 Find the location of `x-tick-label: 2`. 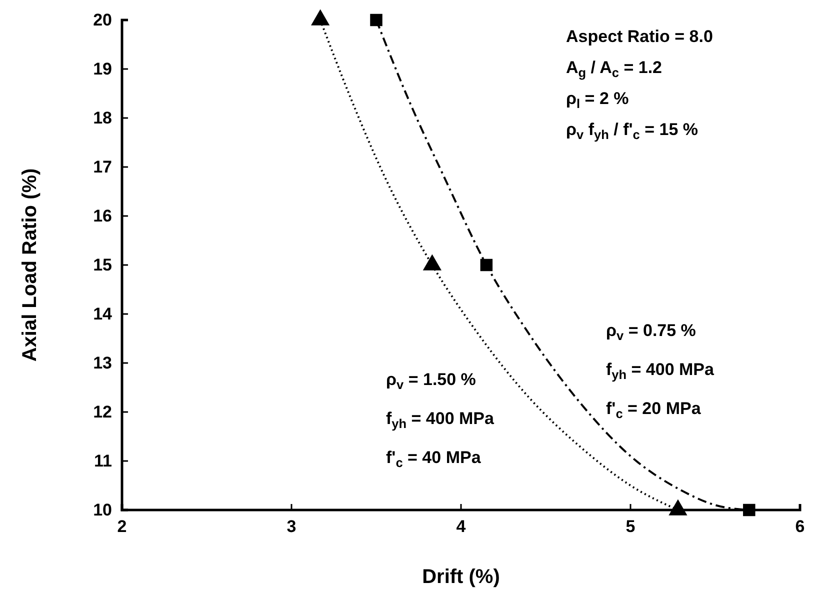

x-tick-label: 2 is located at coordinates (122, 526).